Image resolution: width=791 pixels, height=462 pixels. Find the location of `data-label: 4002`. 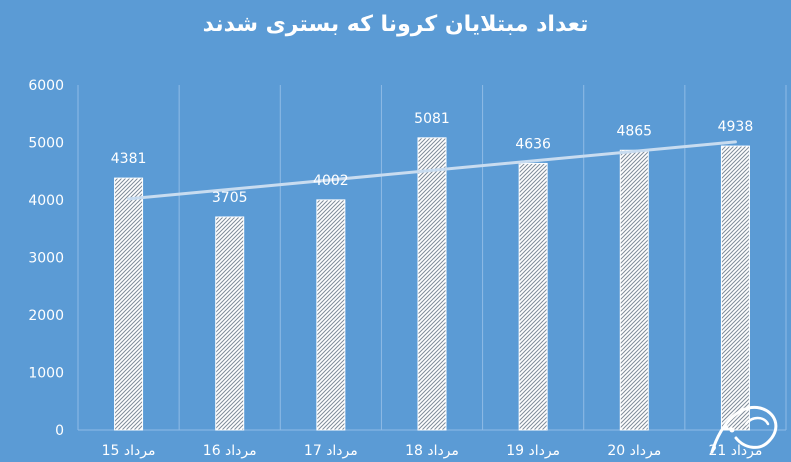

data-label: 4002 is located at coordinates (331, 181).